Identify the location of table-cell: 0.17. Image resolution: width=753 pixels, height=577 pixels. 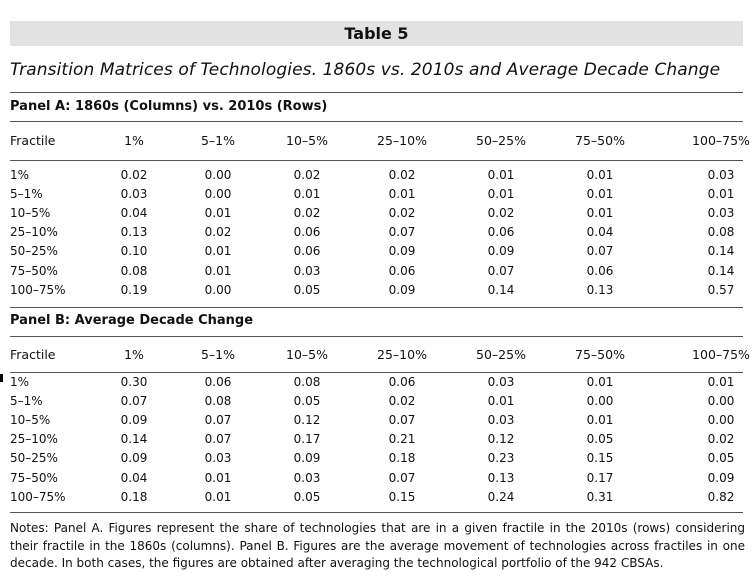
(600, 477).